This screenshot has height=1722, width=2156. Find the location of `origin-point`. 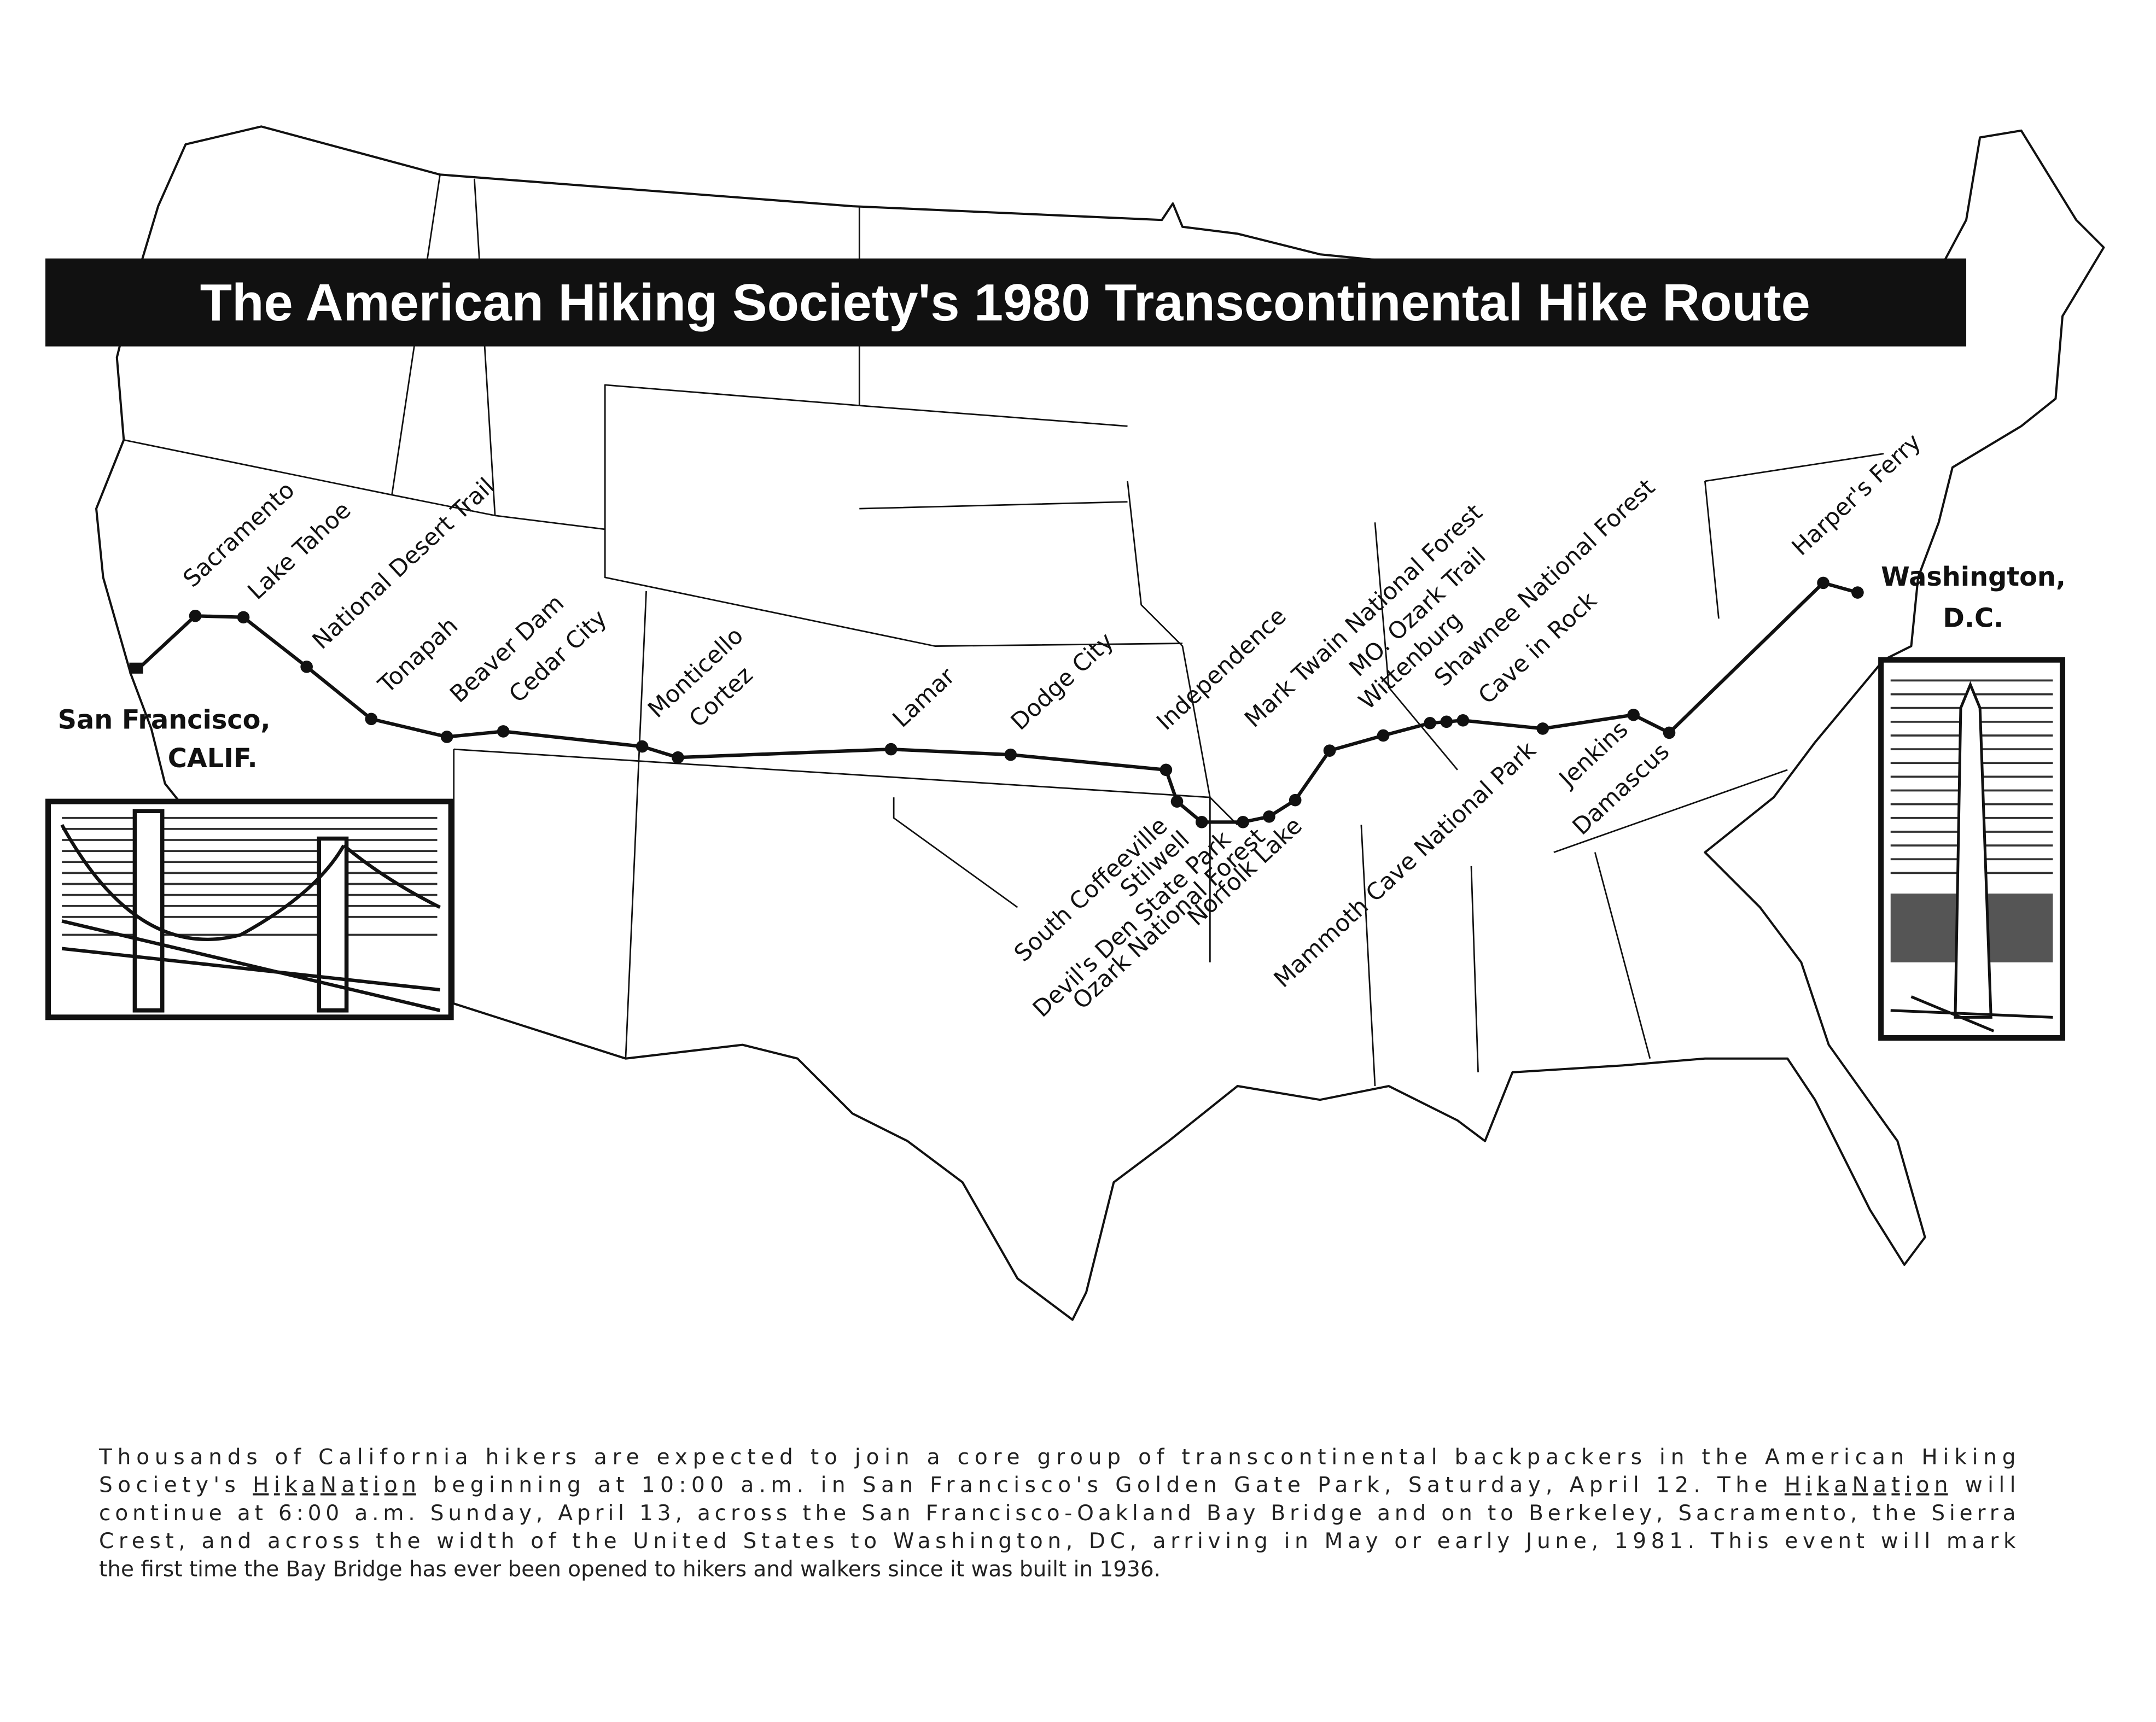

origin-point is located at coordinates (136, 668).